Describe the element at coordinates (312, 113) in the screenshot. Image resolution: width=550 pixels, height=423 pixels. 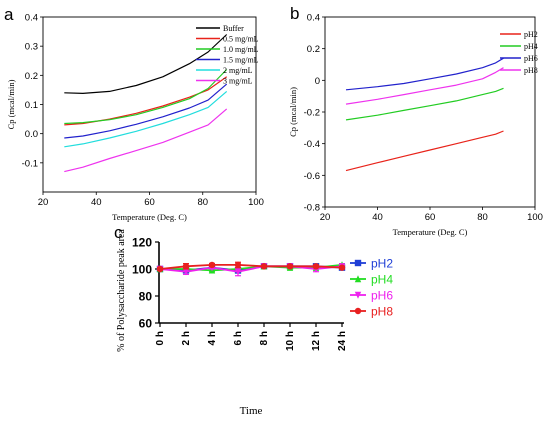
I see `y-tick-label: -0.2` at that location.